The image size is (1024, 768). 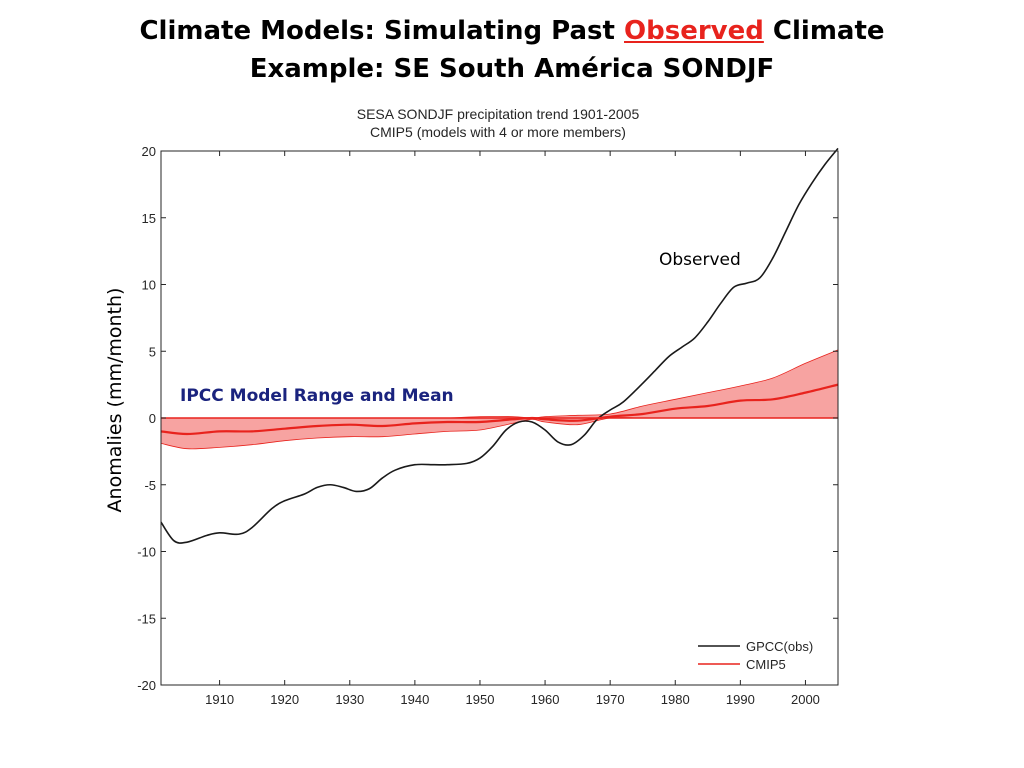 What do you see at coordinates (766, 664) in the screenshot?
I see `legend-label-cmip5: CMIP5` at bounding box center [766, 664].